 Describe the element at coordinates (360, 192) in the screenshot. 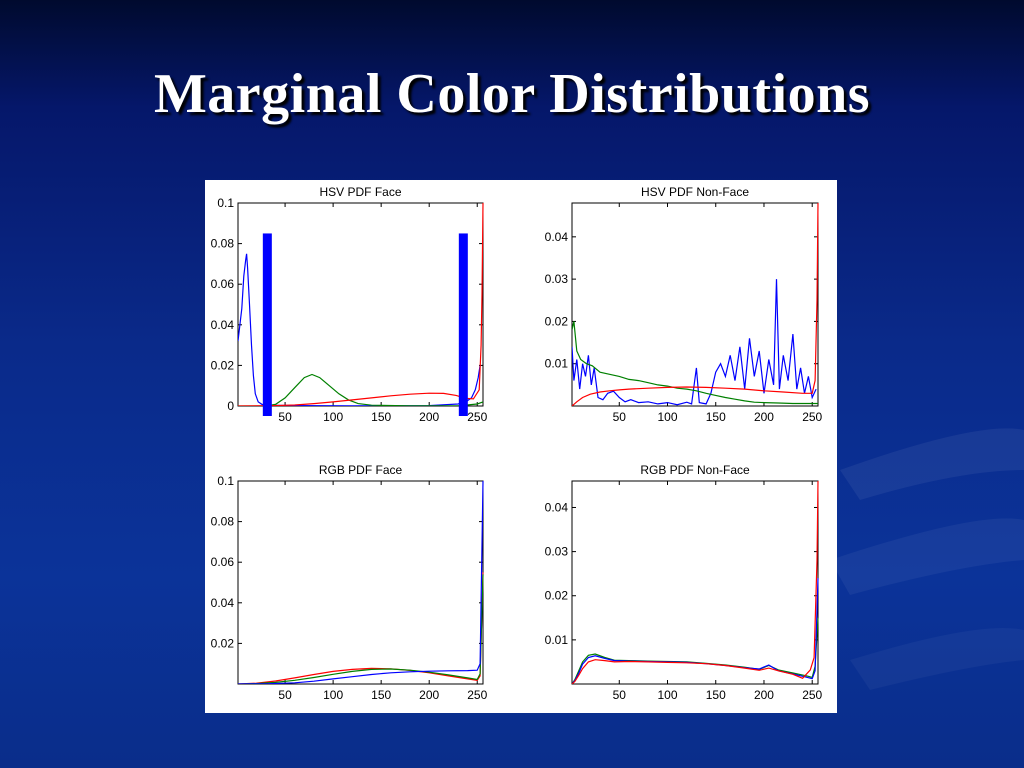

I see `chart-title: HSV PDF Face` at that location.